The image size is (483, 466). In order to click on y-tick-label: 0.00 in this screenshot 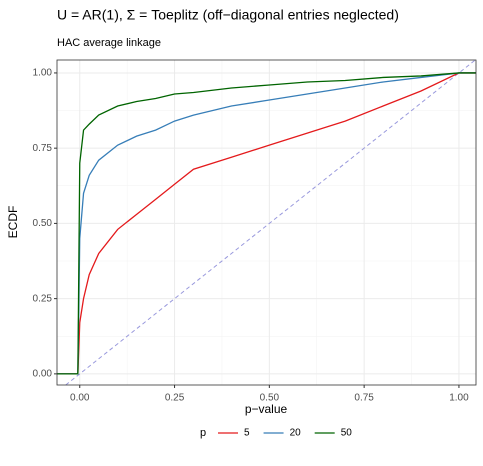, I will do `click(43, 374)`.